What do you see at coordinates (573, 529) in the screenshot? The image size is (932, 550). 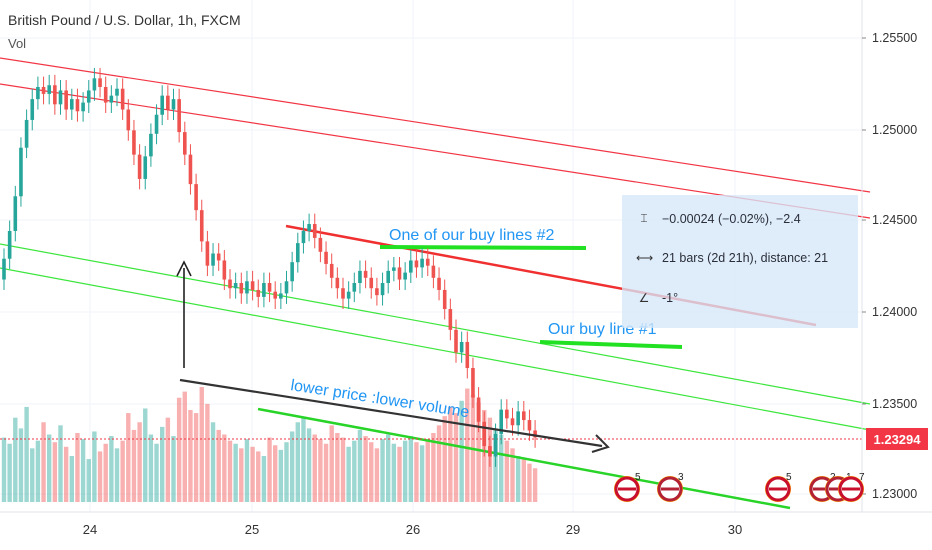 I see `x-tick-label: 29` at bounding box center [573, 529].